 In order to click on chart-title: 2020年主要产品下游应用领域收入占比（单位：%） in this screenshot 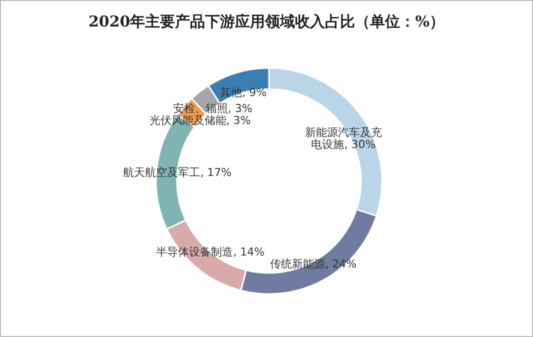, I will do `click(266, 21)`.